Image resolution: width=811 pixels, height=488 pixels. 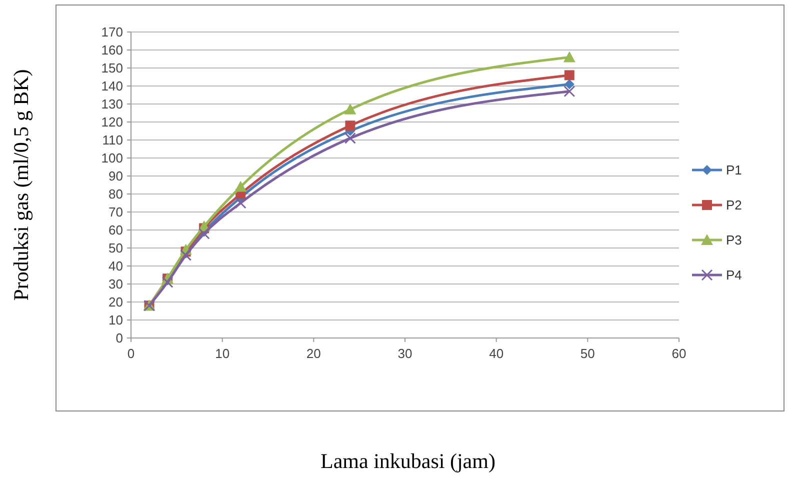 What do you see at coordinates (115, 194) in the screenshot?
I see `y-tick-label: 80` at bounding box center [115, 194].